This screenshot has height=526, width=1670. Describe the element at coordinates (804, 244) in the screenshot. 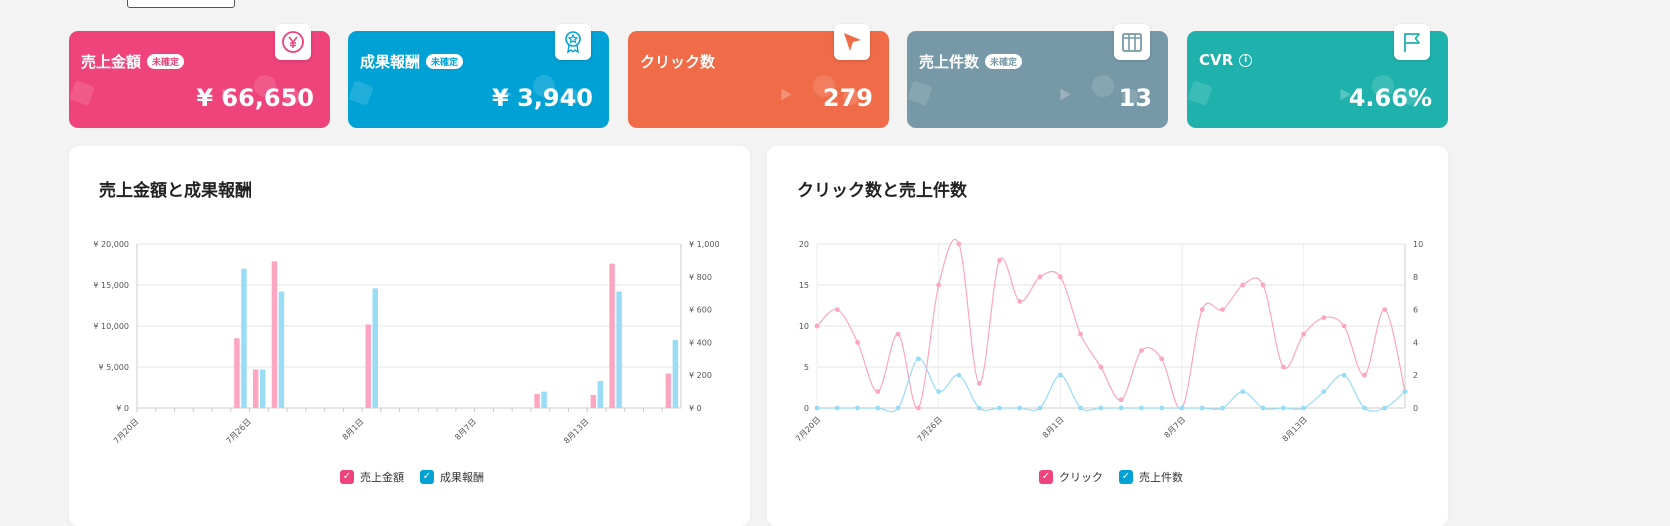

I see `y-tick-label: 20` at that location.